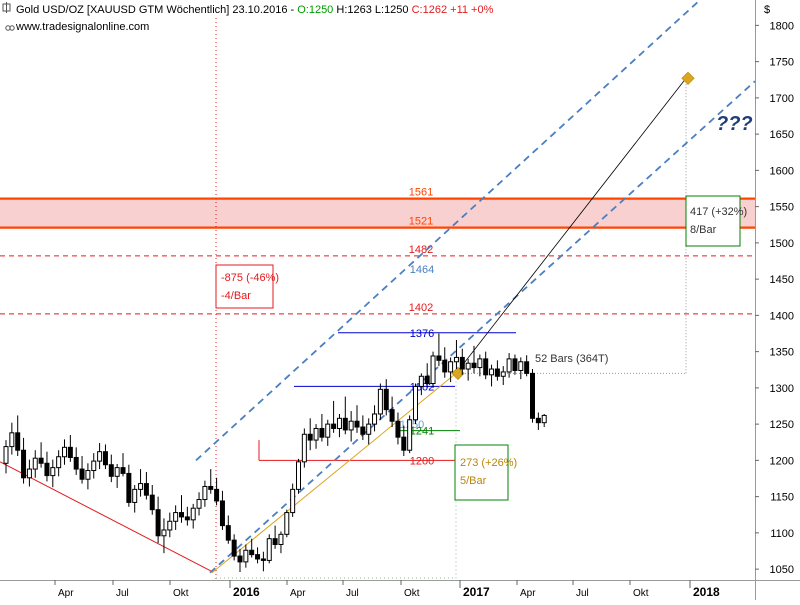 This screenshot has height=605, width=800. What do you see at coordinates (782, 99) in the screenshot?
I see `y-tick-label-1700: 1700` at bounding box center [782, 99].